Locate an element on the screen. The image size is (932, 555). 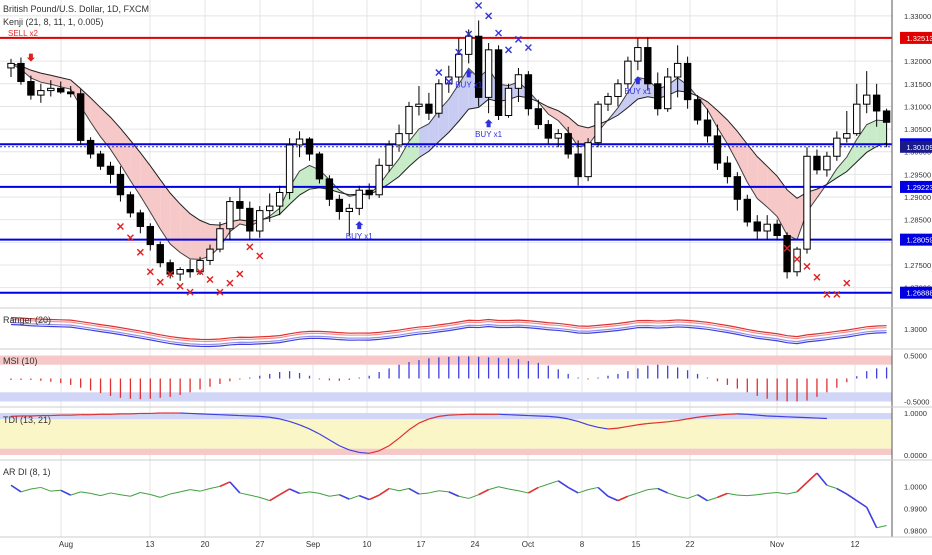
price-tick-label: 1.33000 is located at coordinates (917, 16).